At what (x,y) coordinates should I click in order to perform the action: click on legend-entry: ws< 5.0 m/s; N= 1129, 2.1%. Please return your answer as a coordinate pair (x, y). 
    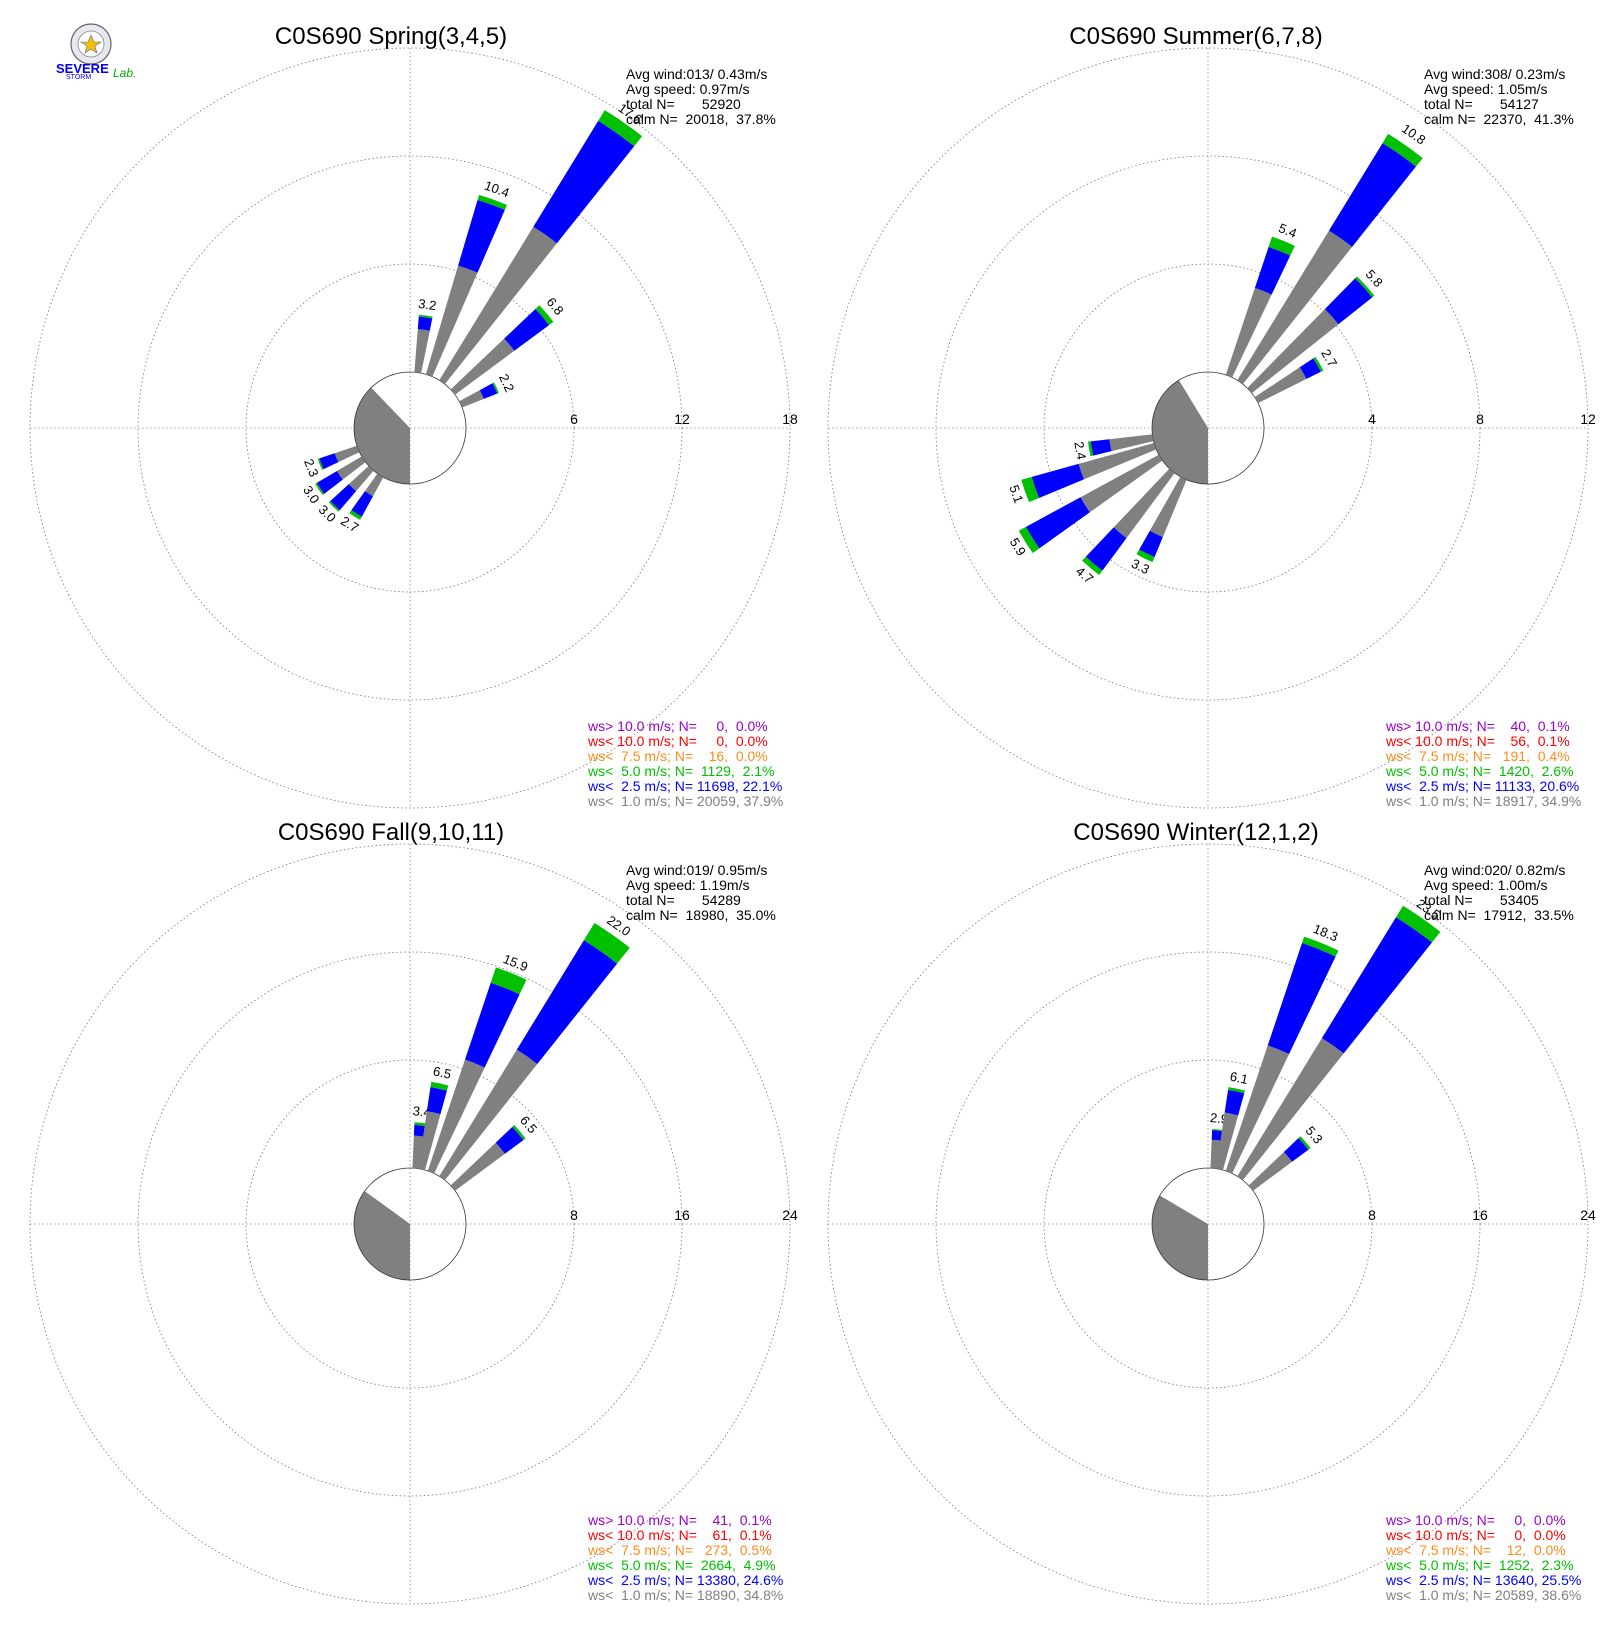
    Looking at the image, I should click on (681, 771).